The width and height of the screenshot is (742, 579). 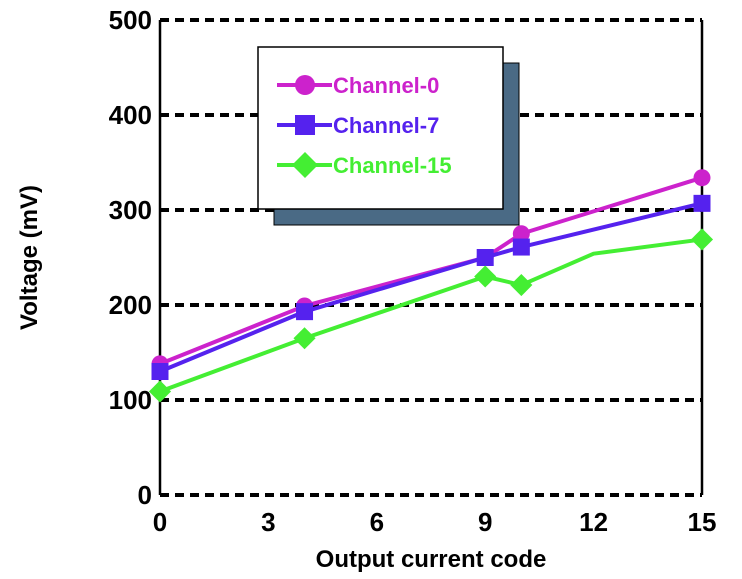 I want to click on x-tick-3: 3, so click(x=268, y=522).